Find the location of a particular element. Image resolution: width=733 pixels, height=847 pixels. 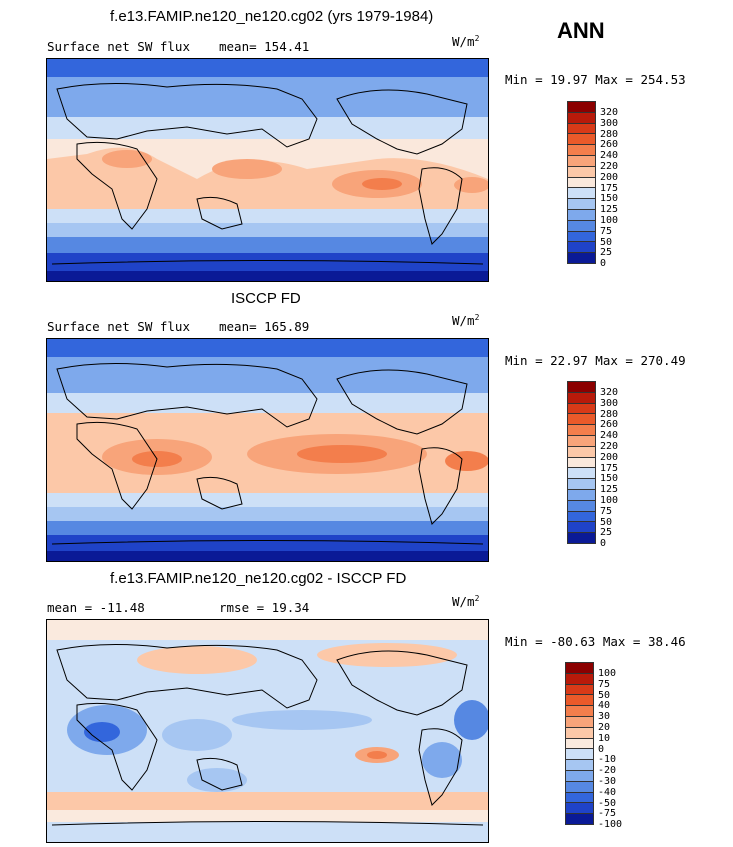

season-label: ANN is located at coordinates (581, 30).